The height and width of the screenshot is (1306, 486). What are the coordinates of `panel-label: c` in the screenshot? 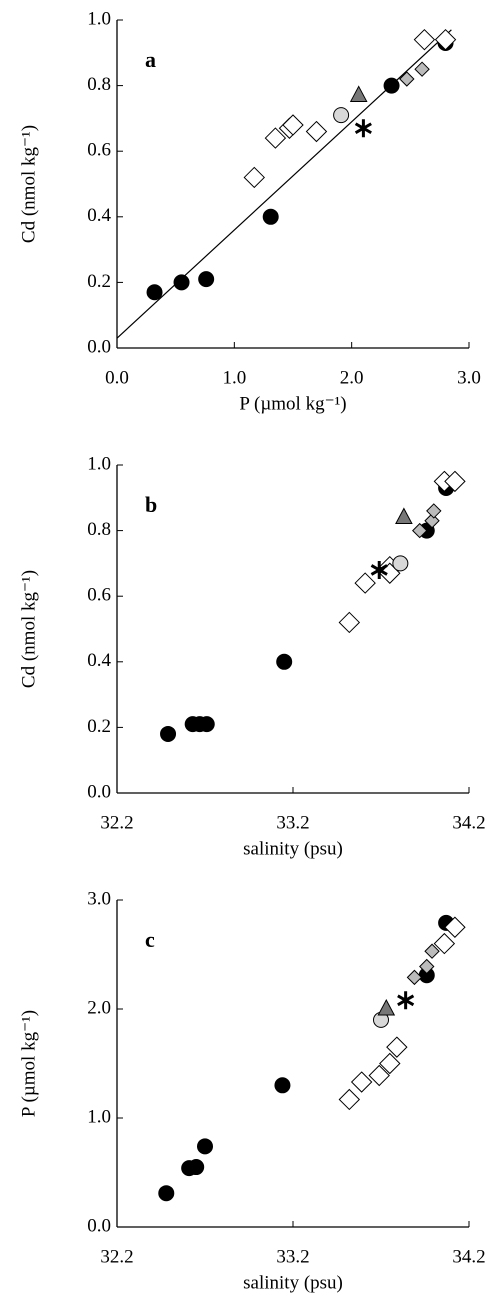 It's located at (150, 939).